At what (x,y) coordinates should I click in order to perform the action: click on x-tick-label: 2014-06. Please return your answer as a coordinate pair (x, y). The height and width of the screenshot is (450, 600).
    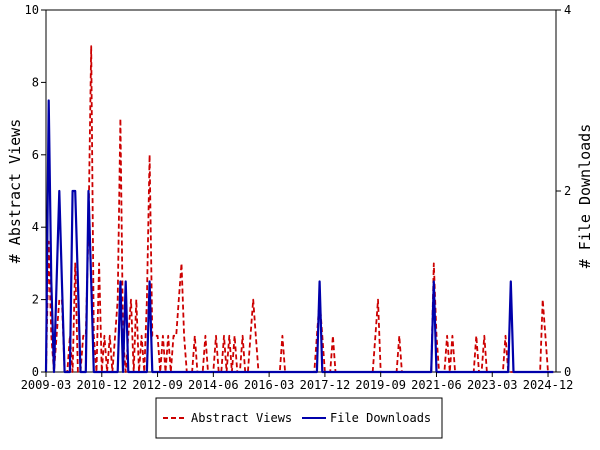
    Looking at the image, I should click on (213, 385).